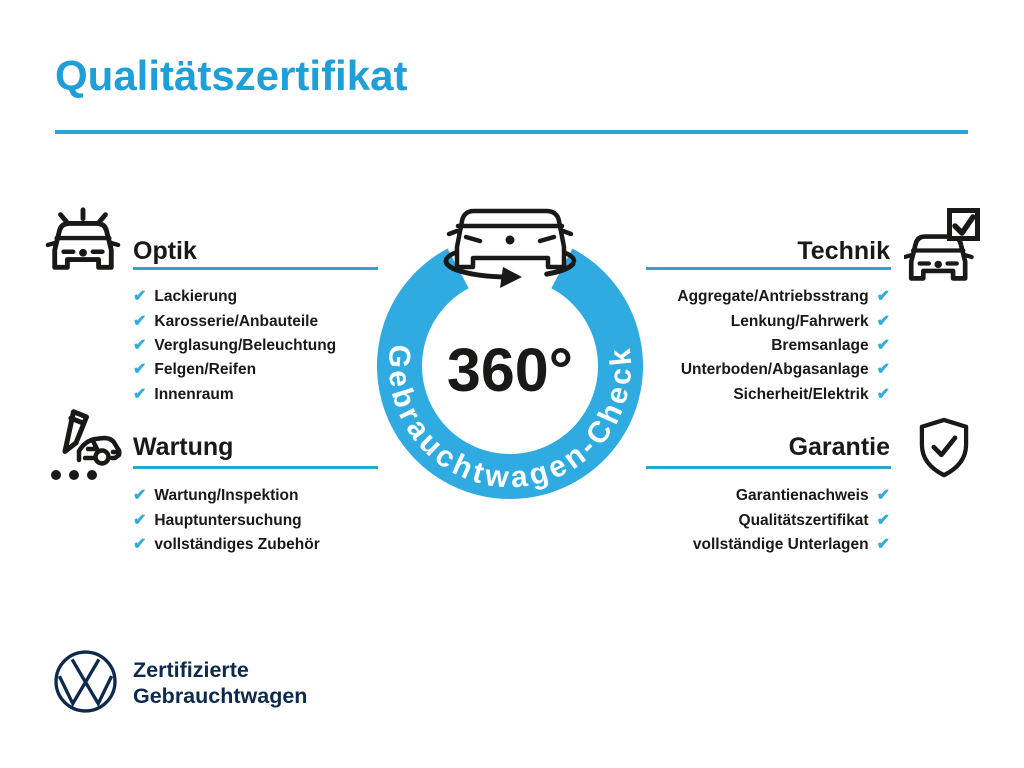 This screenshot has height=768, width=1024. I want to click on list-item: ✔ Verglasung/Beleuchtung, so click(234, 346).